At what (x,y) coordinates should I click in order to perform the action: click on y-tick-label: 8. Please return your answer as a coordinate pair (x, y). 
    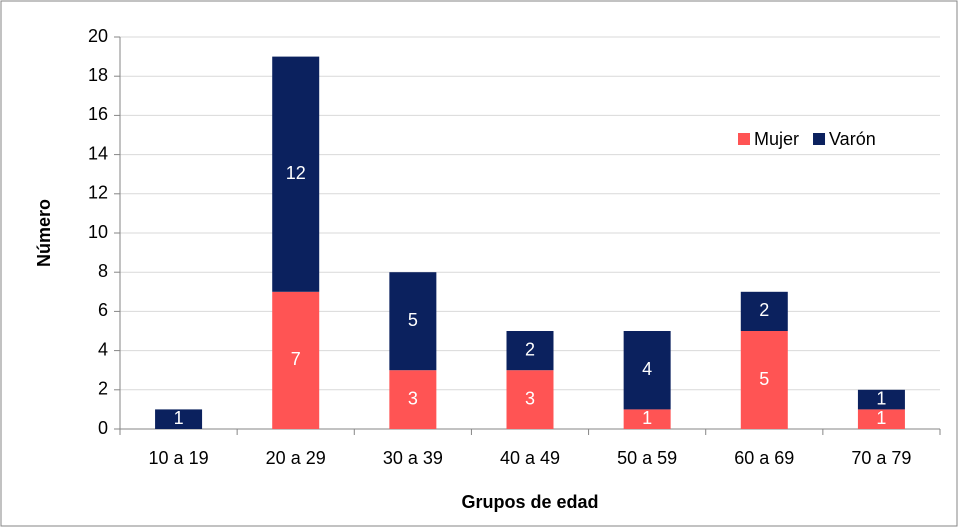
    Looking at the image, I should click on (103, 271).